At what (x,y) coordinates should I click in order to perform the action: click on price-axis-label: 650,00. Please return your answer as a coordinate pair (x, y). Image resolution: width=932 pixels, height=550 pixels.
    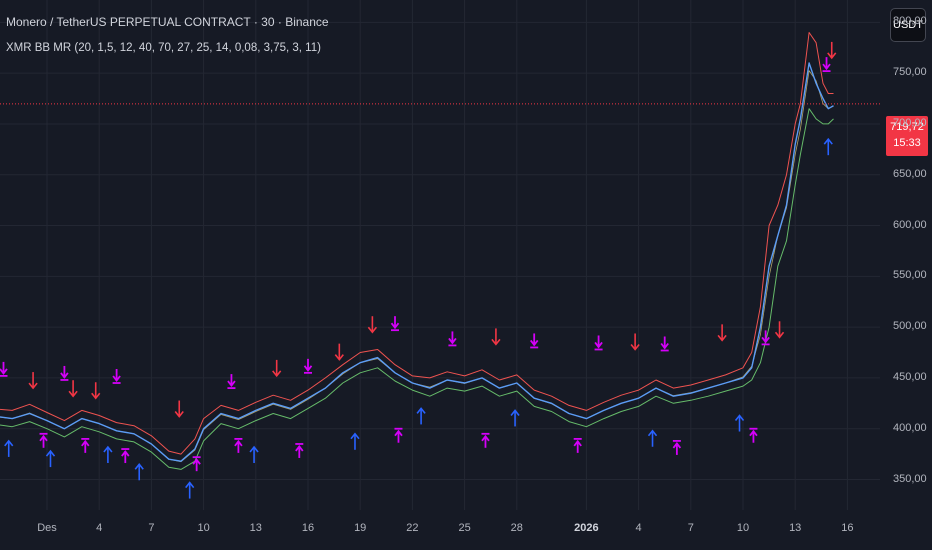
    Looking at the image, I should click on (910, 173).